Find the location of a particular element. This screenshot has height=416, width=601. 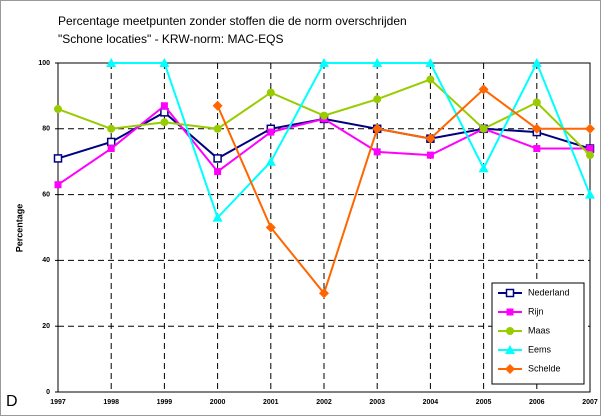

y-tick-label: 100 is located at coordinates (44, 63).